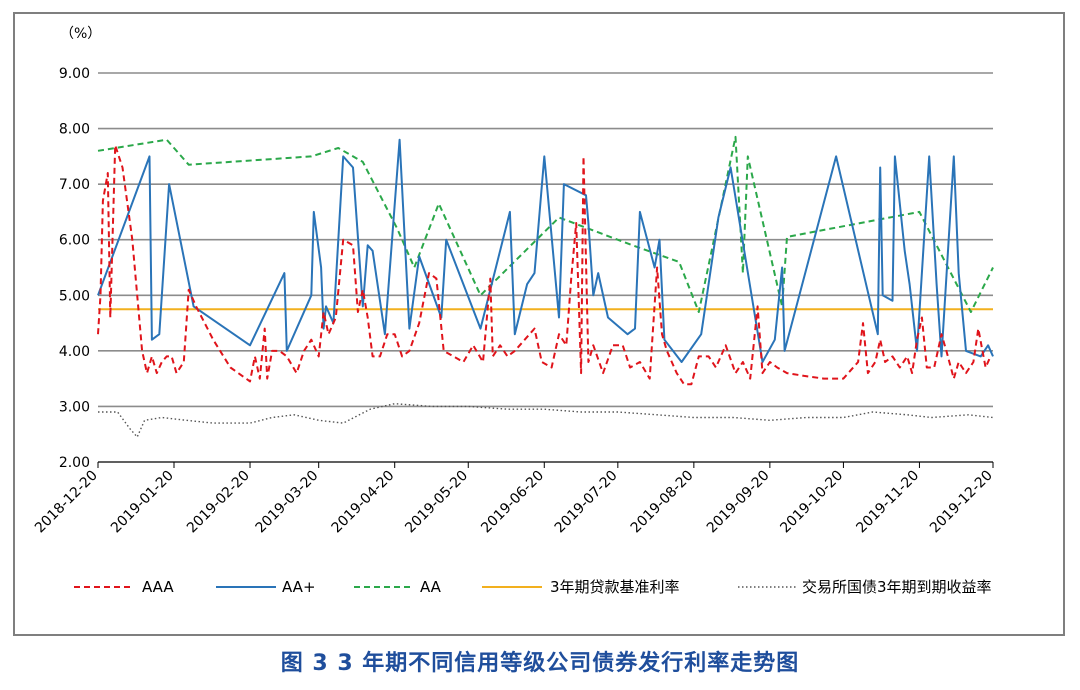 The height and width of the screenshot is (690, 1080). I want to click on x-tick-label: 2019-03-20, so click(287, 502).